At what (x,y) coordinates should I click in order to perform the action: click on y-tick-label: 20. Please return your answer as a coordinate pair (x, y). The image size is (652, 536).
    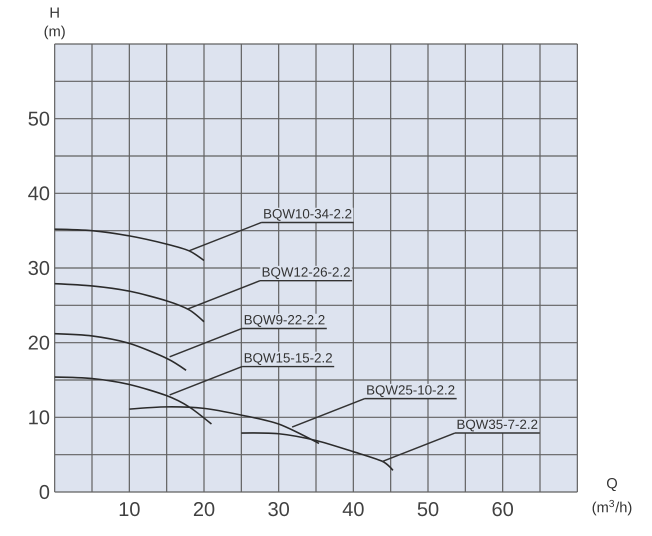
    Looking at the image, I should click on (39, 343).